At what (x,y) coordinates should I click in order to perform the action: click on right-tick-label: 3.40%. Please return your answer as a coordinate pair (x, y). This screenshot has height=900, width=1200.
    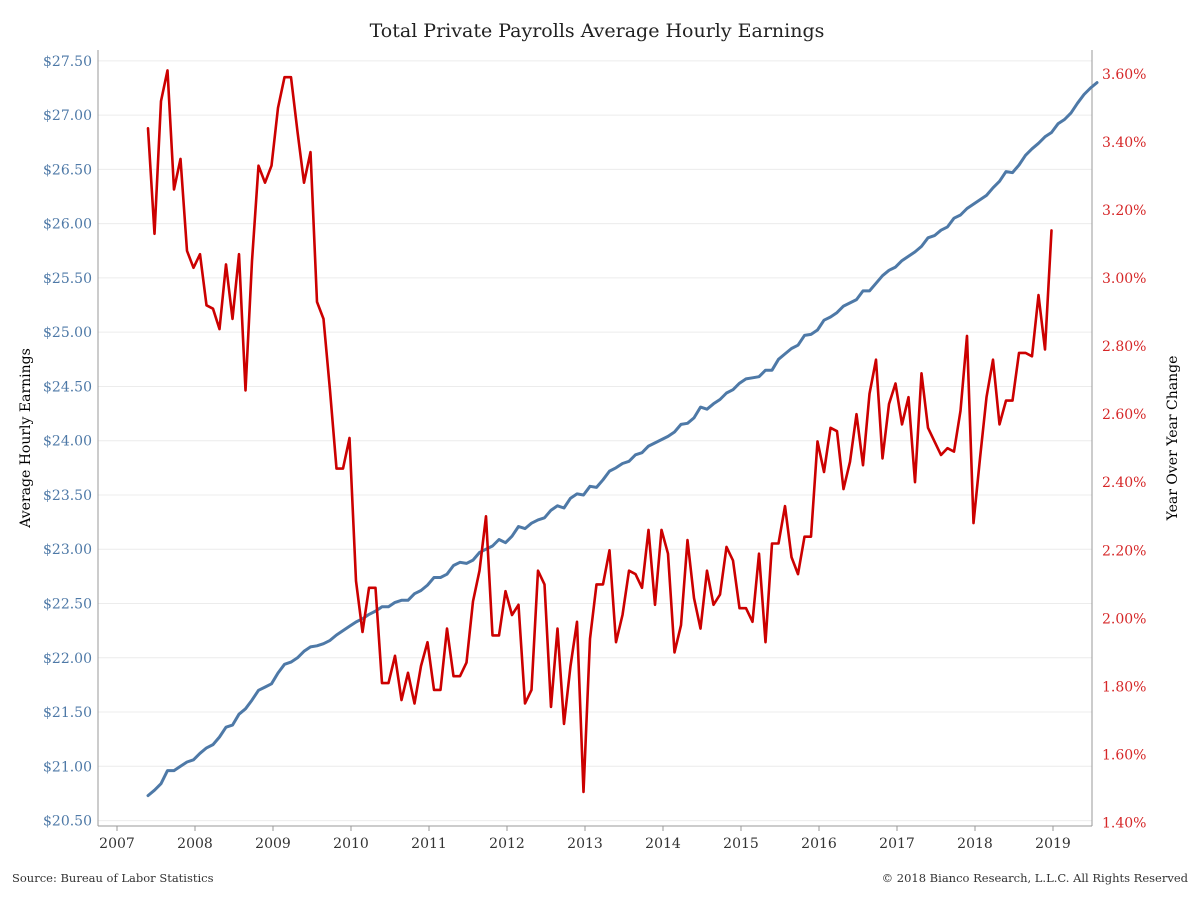
    Looking at the image, I should click on (1124, 143).